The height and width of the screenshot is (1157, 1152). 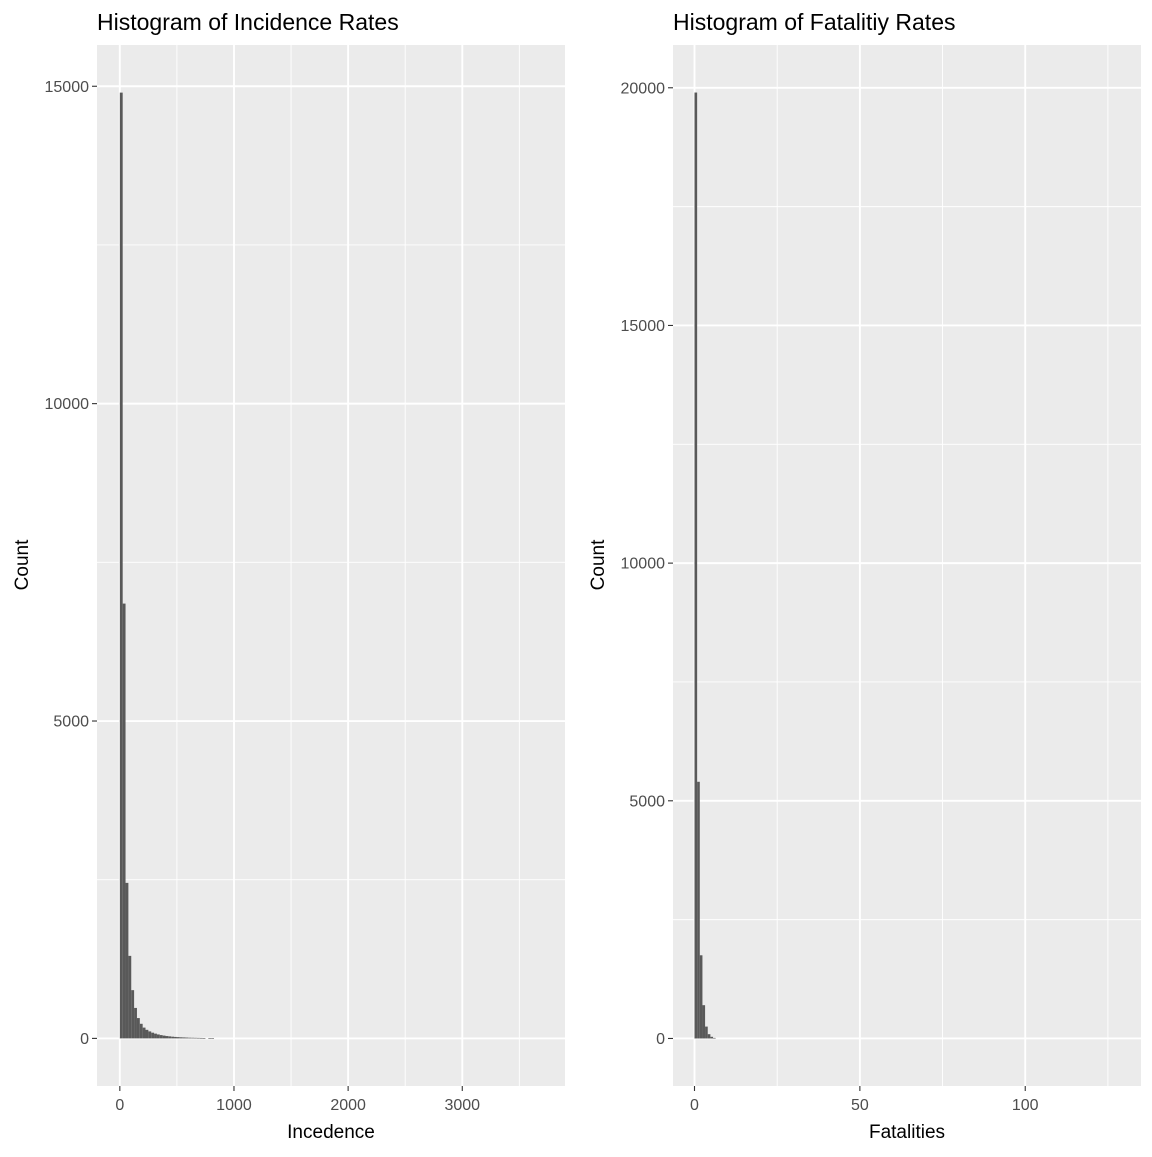 What do you see at coordinates (297, 1100) in the screenshot?
I see `incidence-x-axis: 0 1000 2000 3000` at bounding box center [297, 1100].